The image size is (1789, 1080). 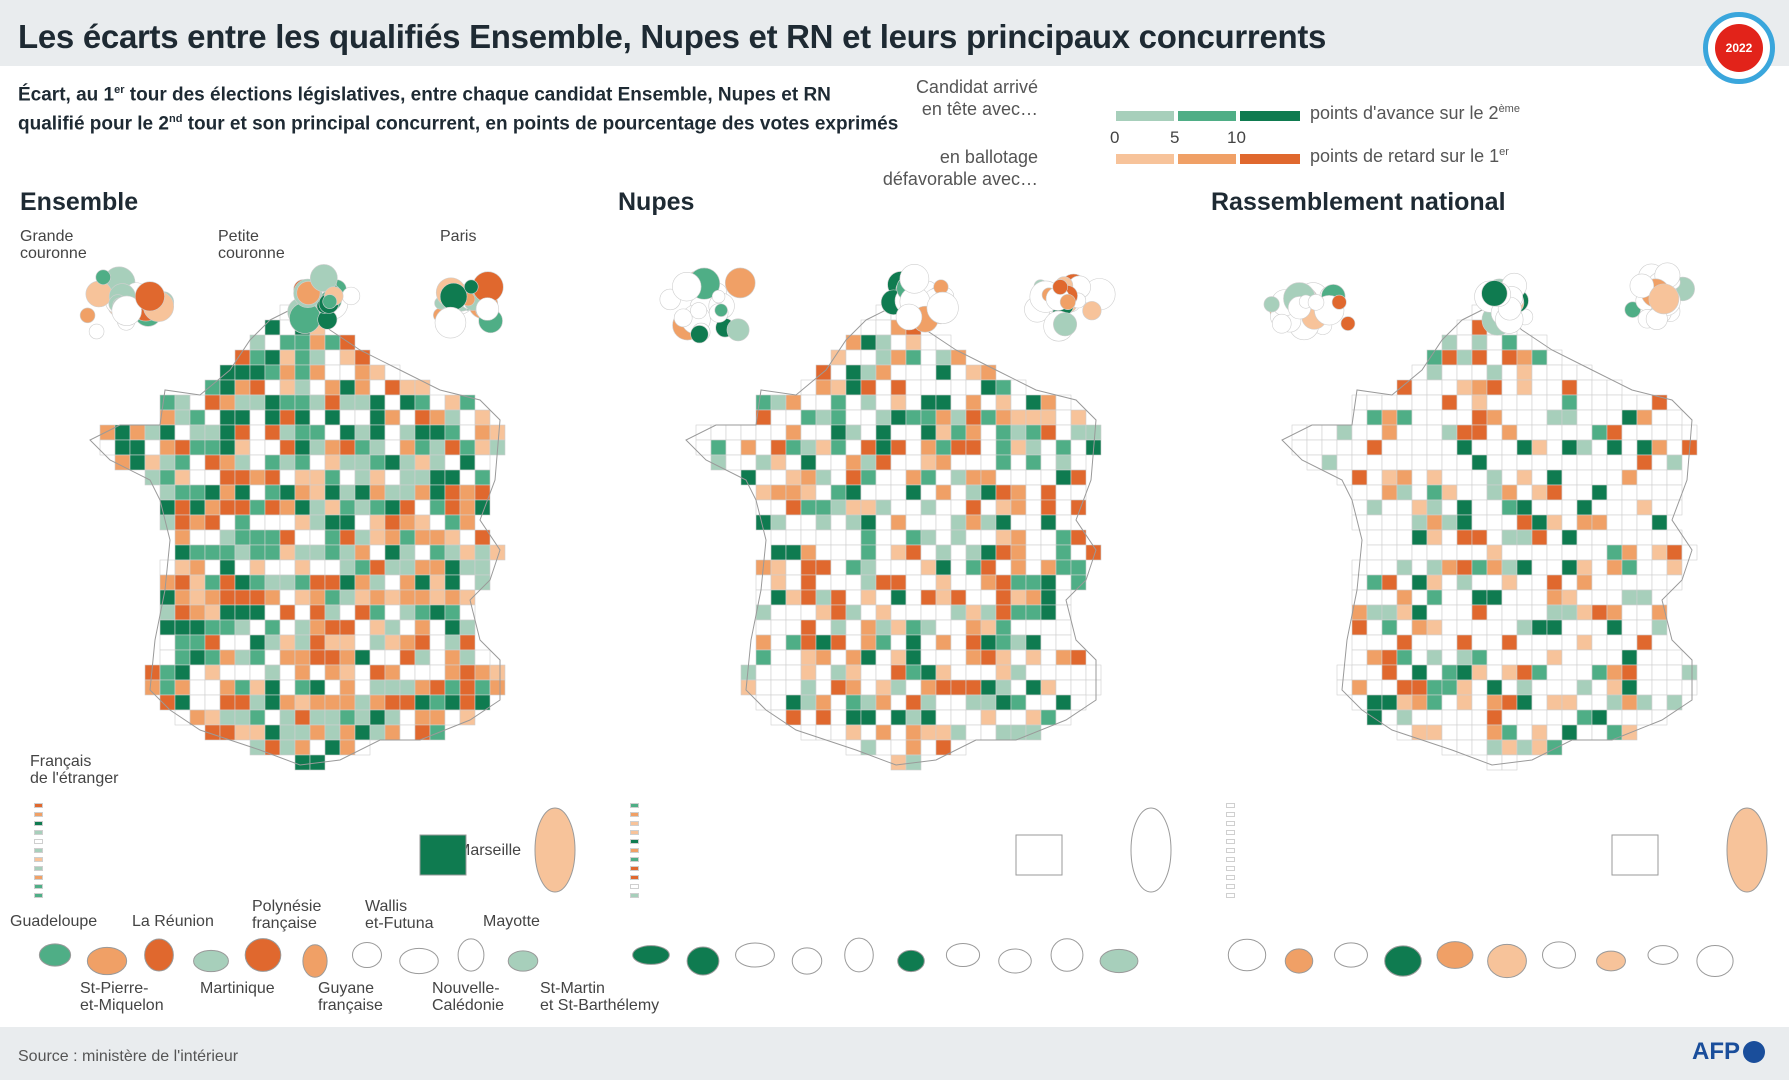 What do you see at coordinates (707, 305) in the screenshot?
I see `grande-couronne-inset` at bounding box center [707, 305].